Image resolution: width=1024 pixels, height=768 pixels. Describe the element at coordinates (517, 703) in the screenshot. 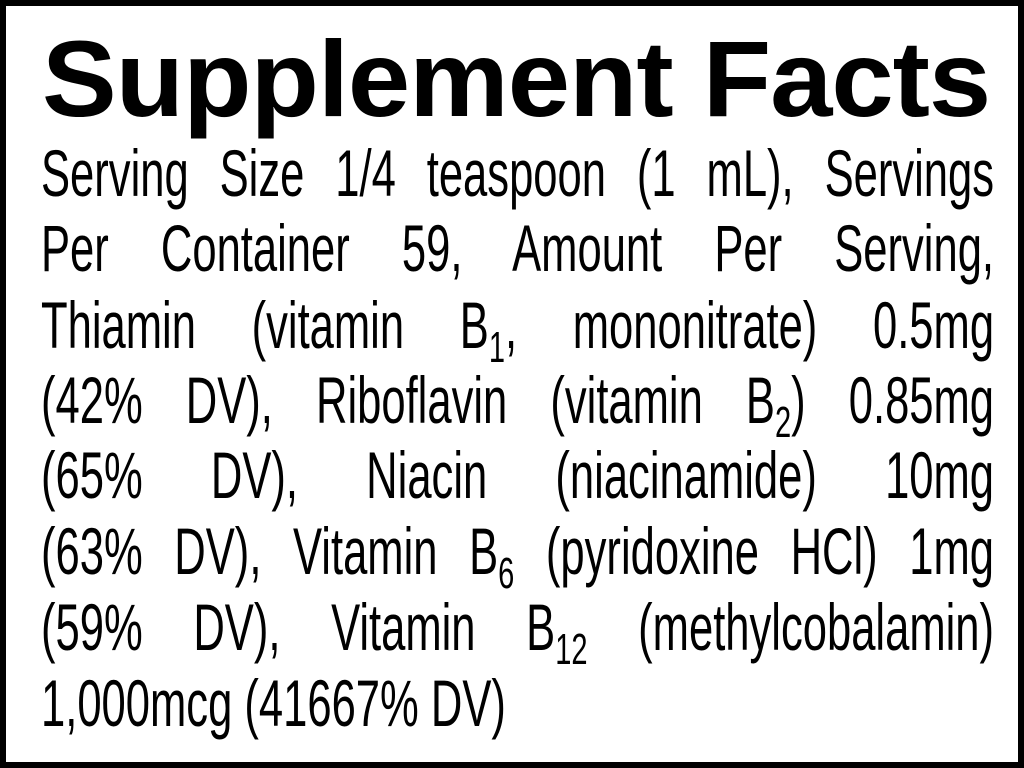

I see `facts-line: 1,000mcg (41667% DV)` at that location.